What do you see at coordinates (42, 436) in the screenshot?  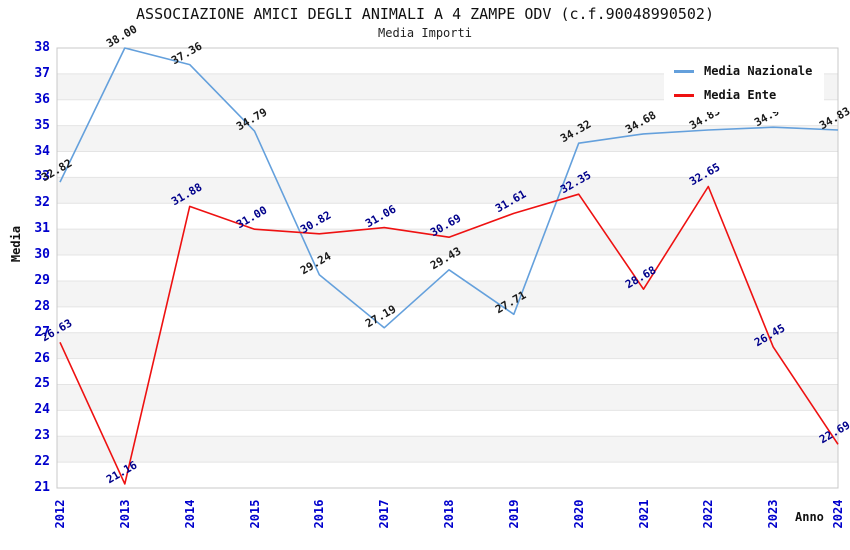 I see `y-tick-label: 23` at bounding box center [42, 436].